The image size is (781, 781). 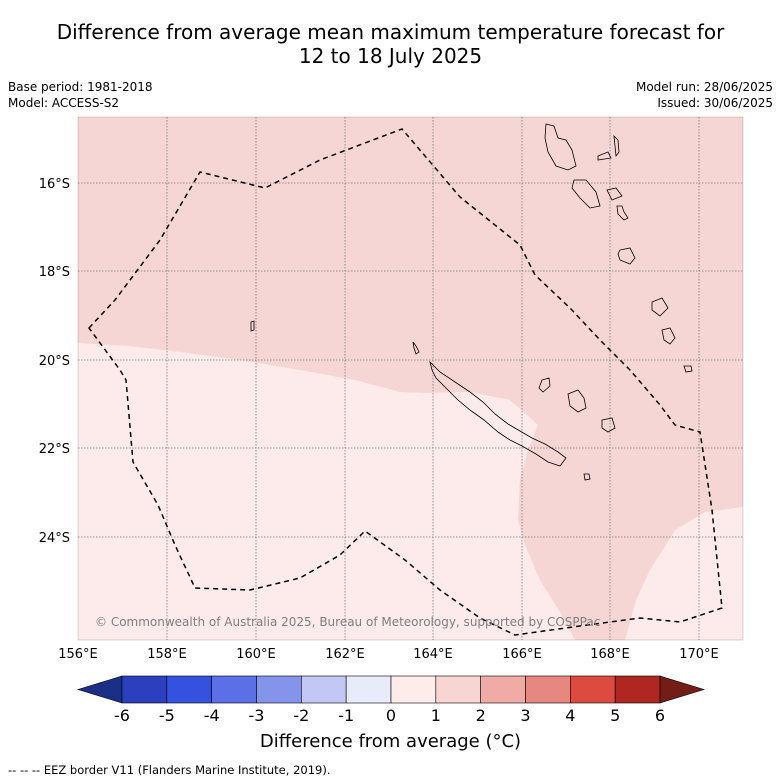 What do you see at coordinates (682, 689) in the screenshot?
I see `colorbar-extend-high` at bounding box center [682, 689].